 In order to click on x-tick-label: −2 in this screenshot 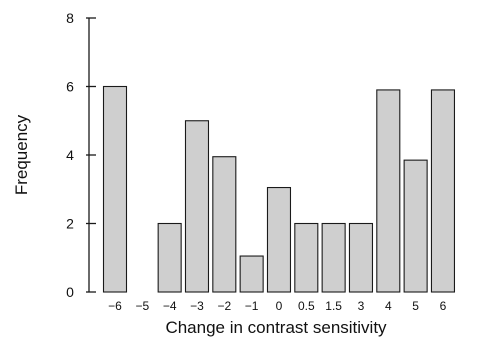, I will do `click(224, 306)`.